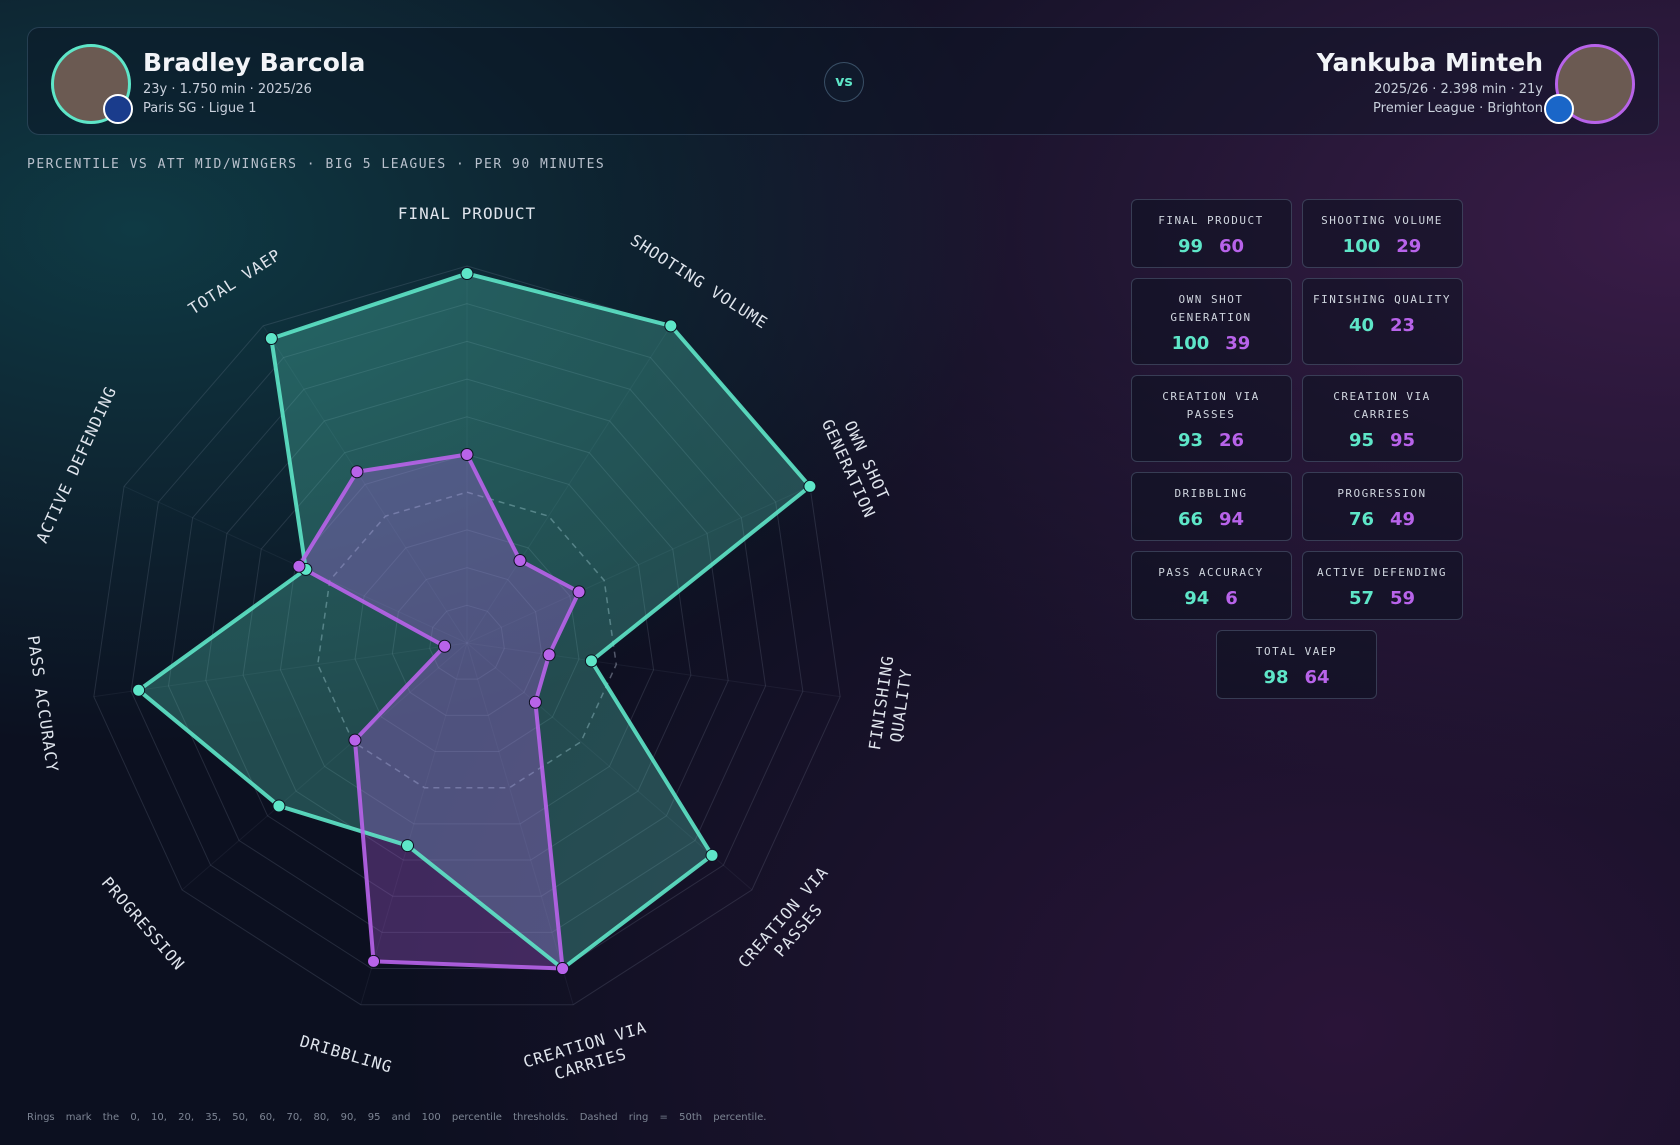 Image resolution: width=1680 pixels, height=1145 pixels. What do you see at coordinates (1361, 598) in the screenshot?
I see `stat-value: 57` at bounding box center [1361, 598].